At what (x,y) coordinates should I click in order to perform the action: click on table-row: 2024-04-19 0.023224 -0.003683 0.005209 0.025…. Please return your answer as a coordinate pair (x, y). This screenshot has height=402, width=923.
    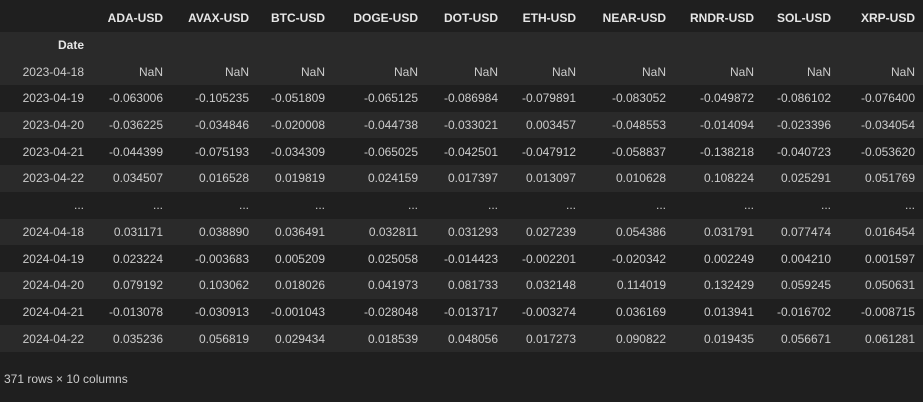
    Looking at the image, I should click on (461, 258).